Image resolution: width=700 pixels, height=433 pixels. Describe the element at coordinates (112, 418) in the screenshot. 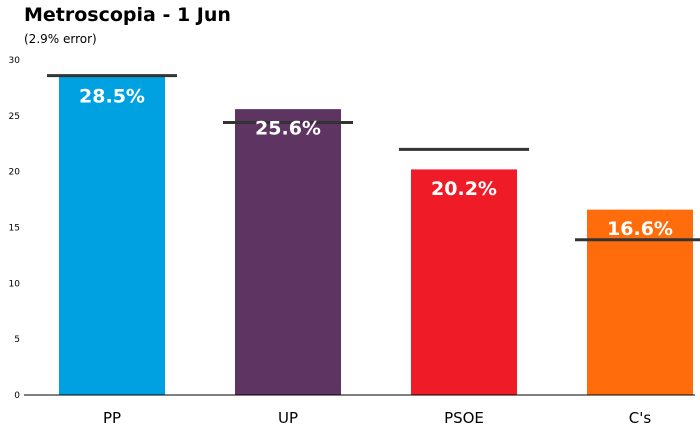

I see `x-tick-label: PP` at that location.